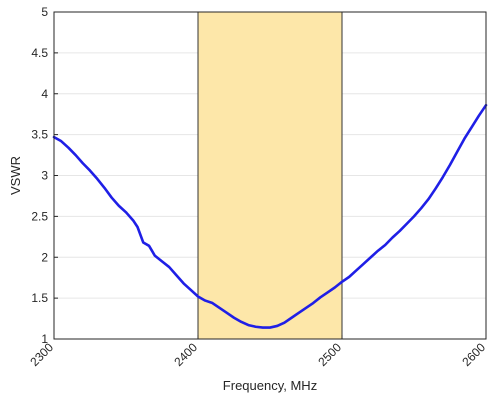  Describe the element at coordinates (270, 385) in the screenshot. I see `x-axis-label: Frequency, MHz` at that location.